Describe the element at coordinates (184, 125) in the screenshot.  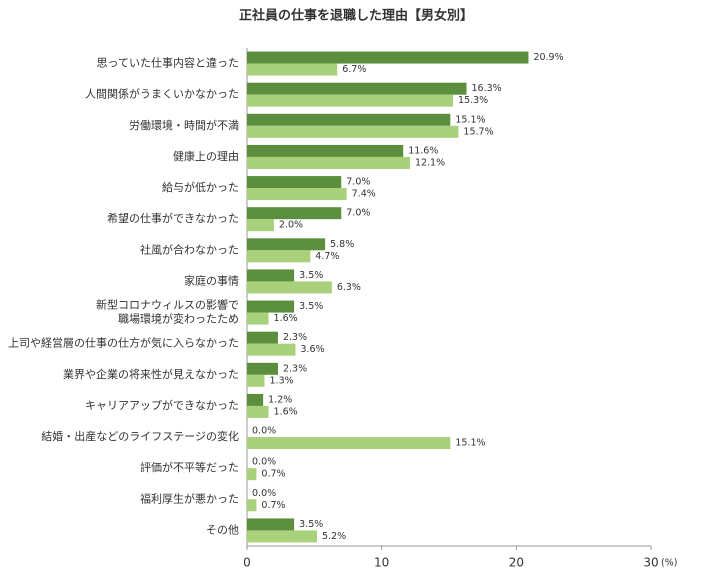
I see `category-label: 労働環境・時間が不満` at that location.